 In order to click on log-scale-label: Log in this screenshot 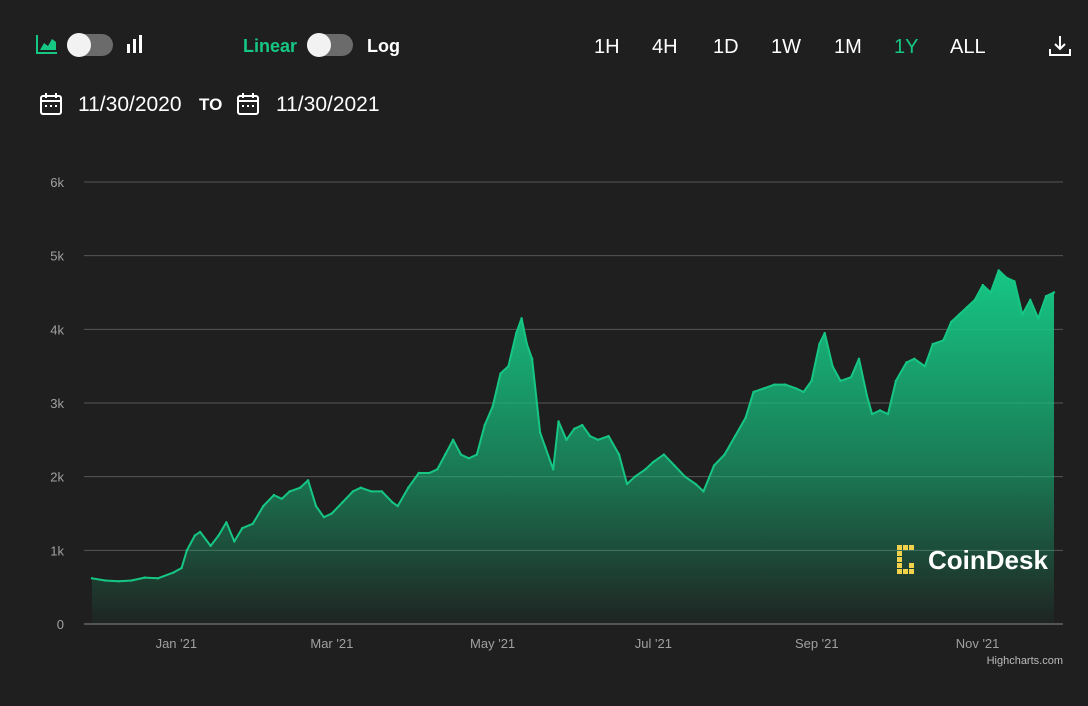, I will do `click(383, 46)`.